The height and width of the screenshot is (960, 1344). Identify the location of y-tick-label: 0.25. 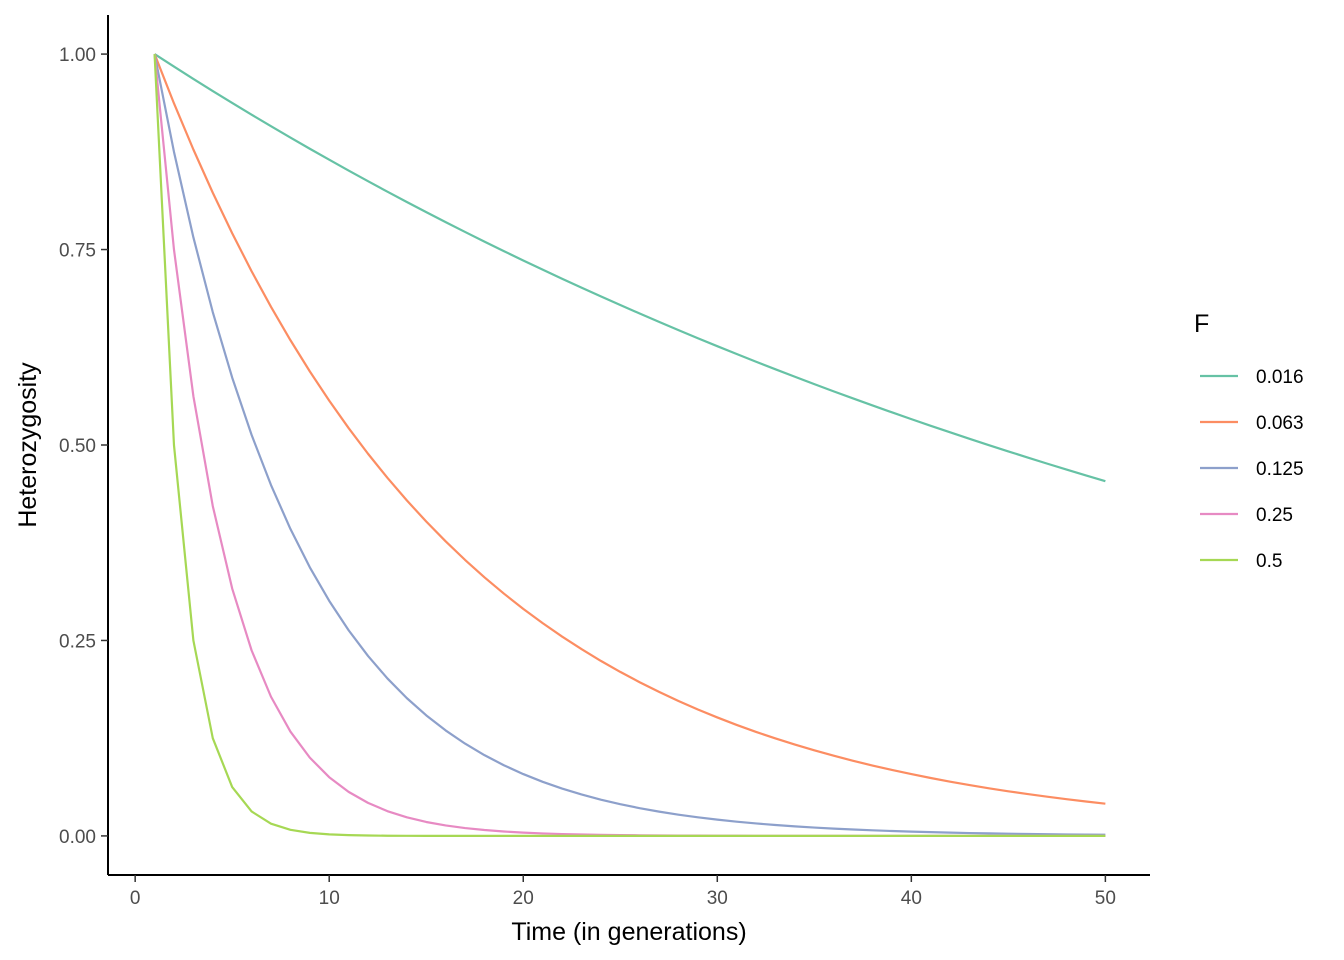
(77, 641).